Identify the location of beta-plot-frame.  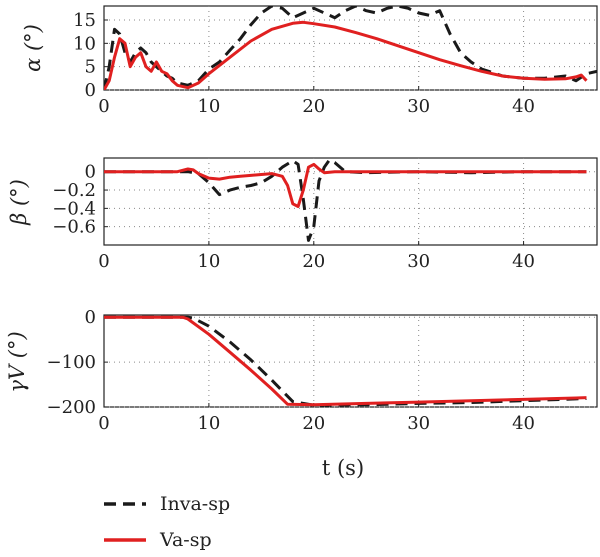
(350, 201).